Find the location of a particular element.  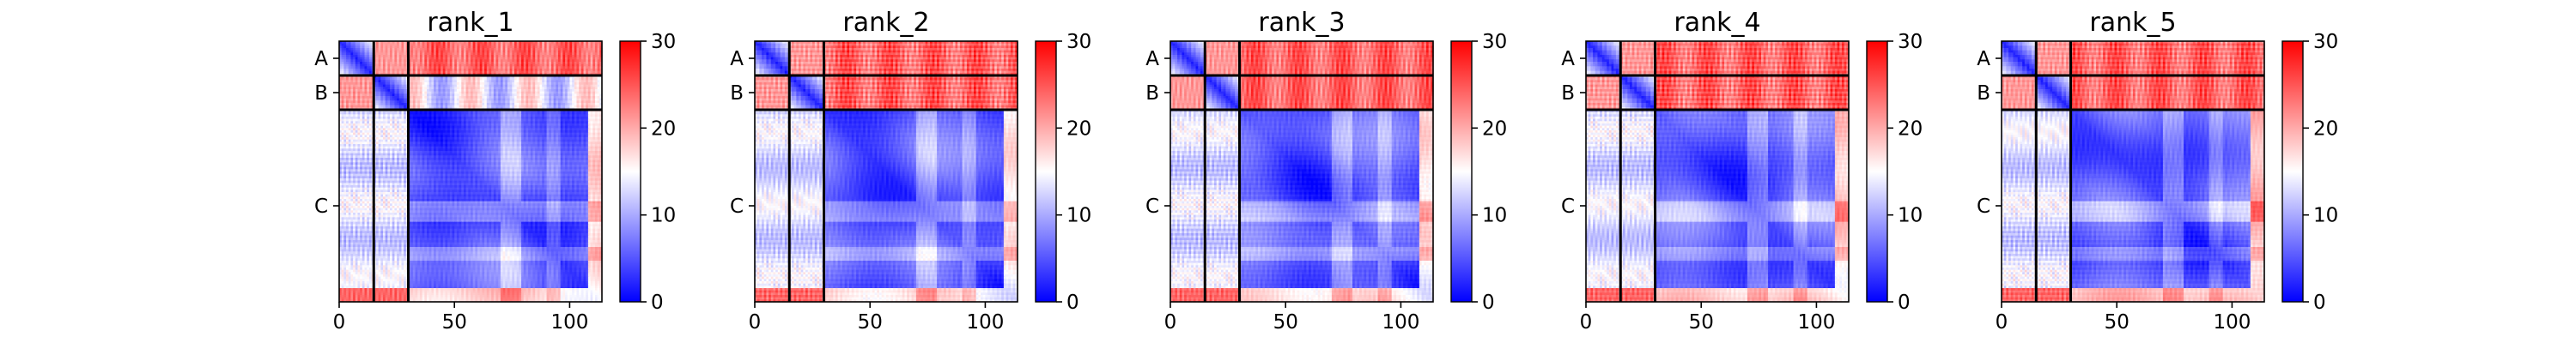

panel-4: rank_4 0 50 100 AB C 0 10 20 30 is located at coordinates (1742, 171).